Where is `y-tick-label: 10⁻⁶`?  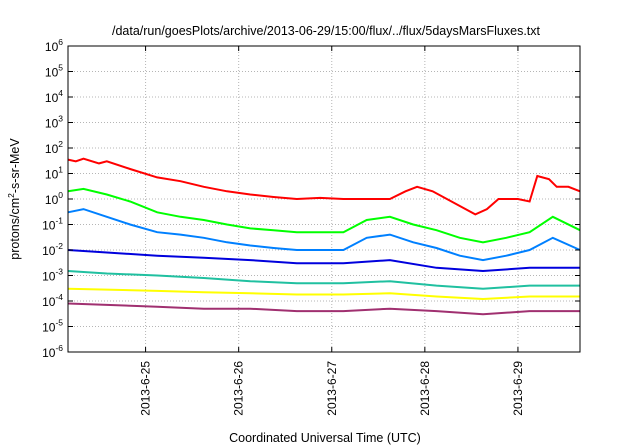
y-tick-label: 10⁻⁶ is located at coordinates (52, 351).